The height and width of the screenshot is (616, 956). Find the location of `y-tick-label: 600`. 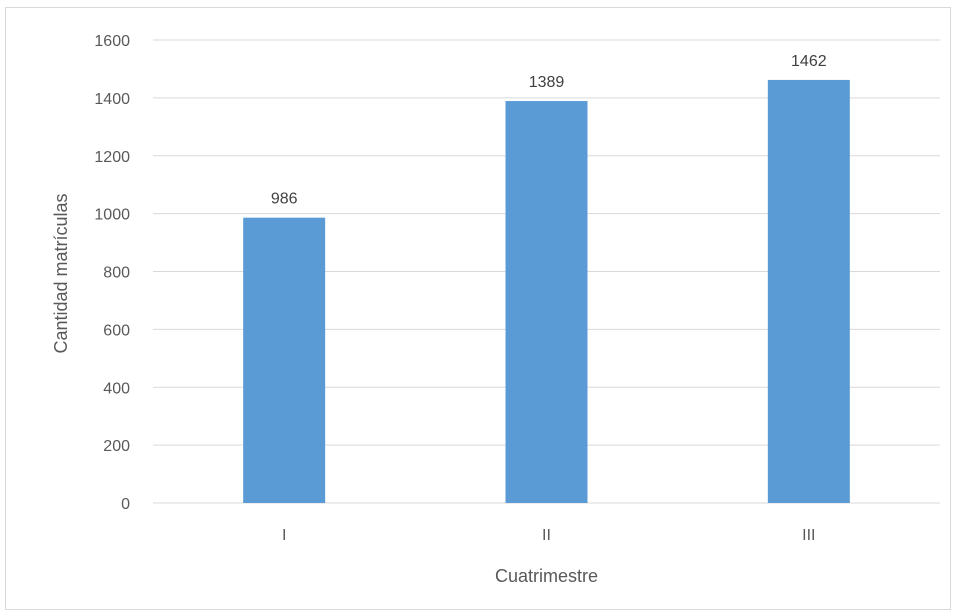

y-tick-label: 600 is located at coordinates (116, 330).